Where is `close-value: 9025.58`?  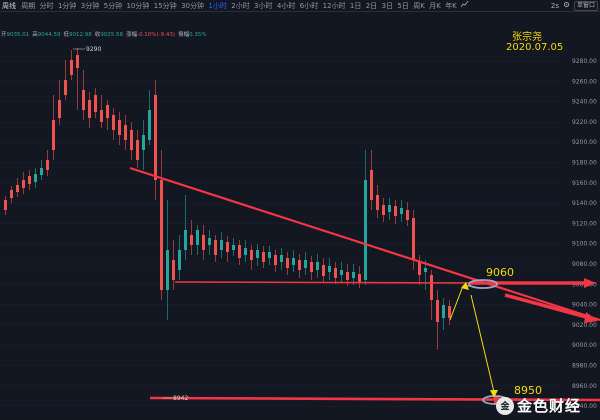 close-value: 9025.58 is located at coordinates (112, 35).